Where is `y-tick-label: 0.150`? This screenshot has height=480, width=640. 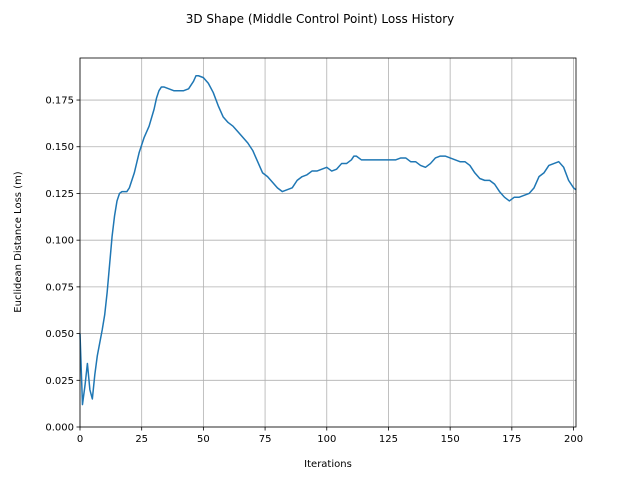
y-tick-label: 0.150 is located at coordinates (59, 147).